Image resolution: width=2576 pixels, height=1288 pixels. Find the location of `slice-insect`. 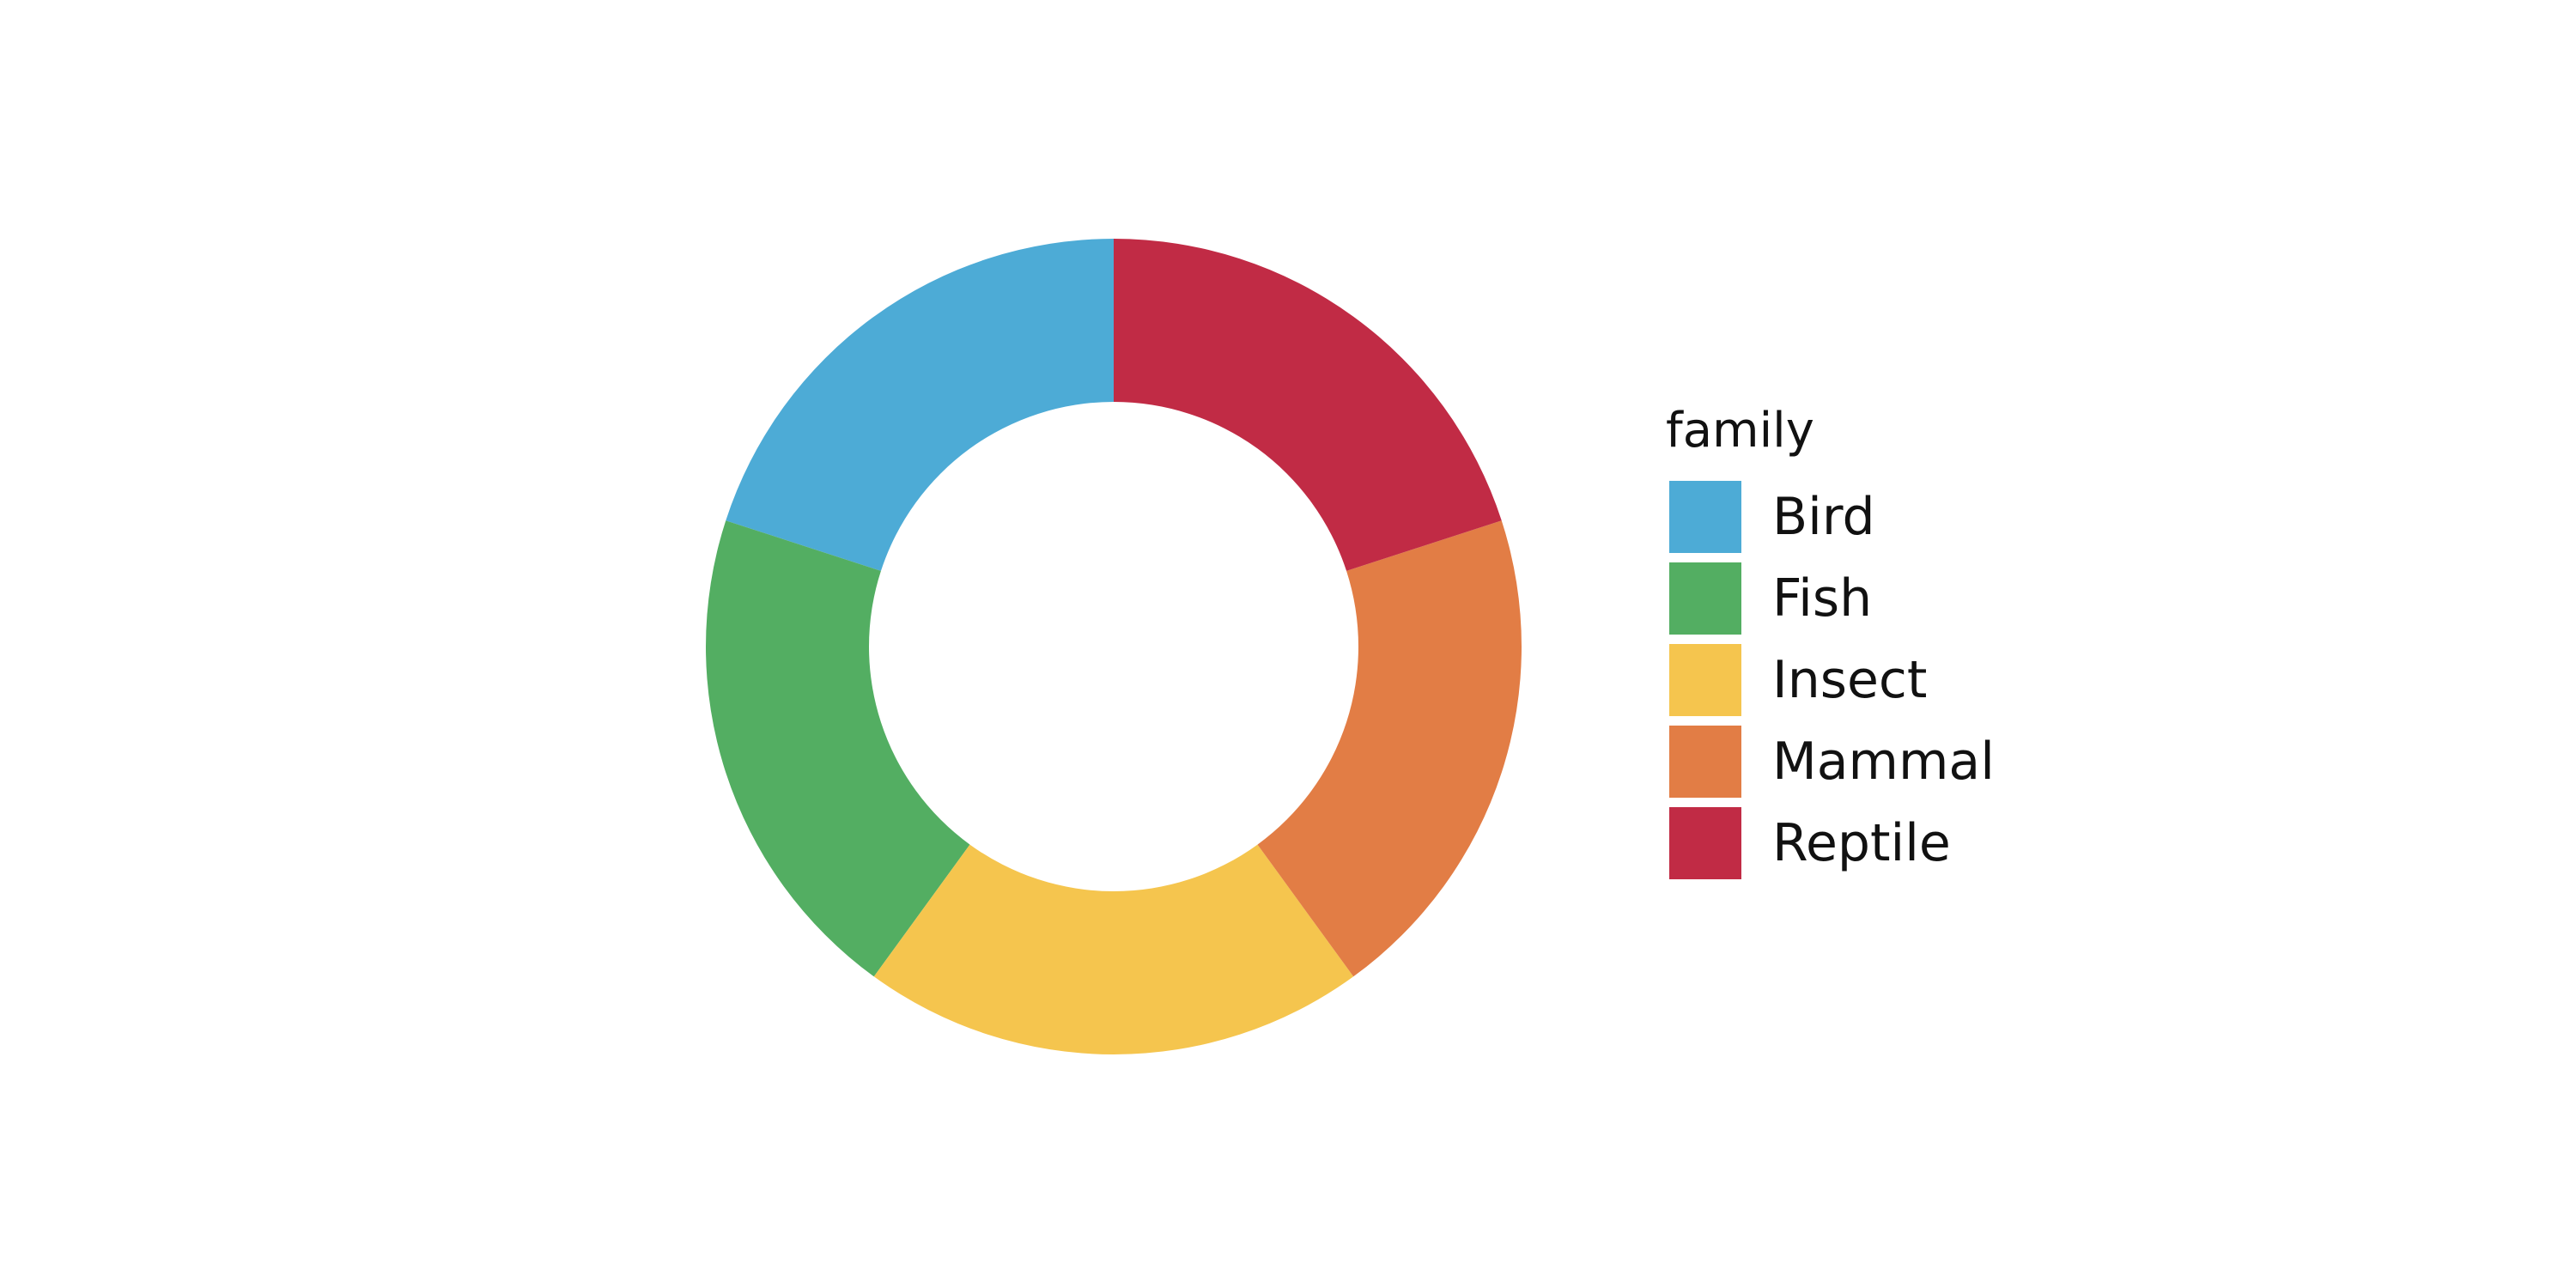

slice-insect is located at coordinates (1113, 949).